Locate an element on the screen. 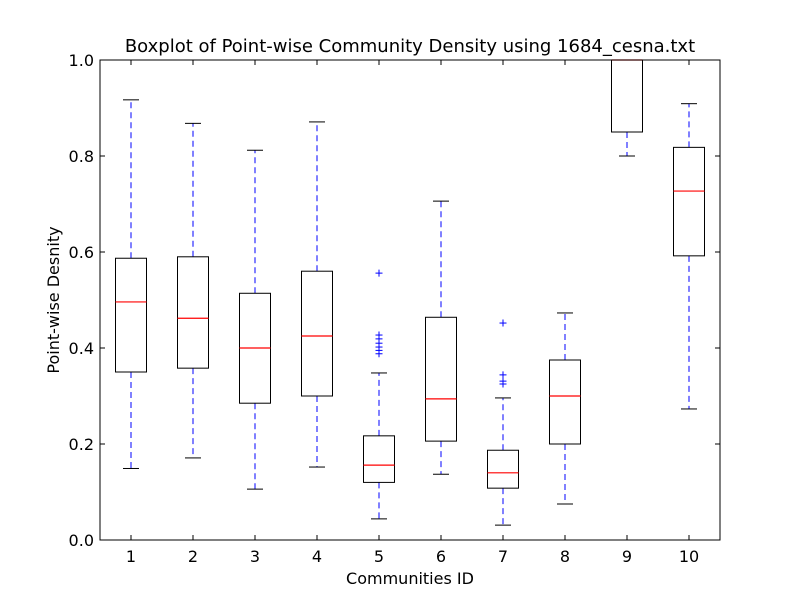 The image size is (800, 600). y-tick-label: 0.2 is located at coordinates (81, 444).